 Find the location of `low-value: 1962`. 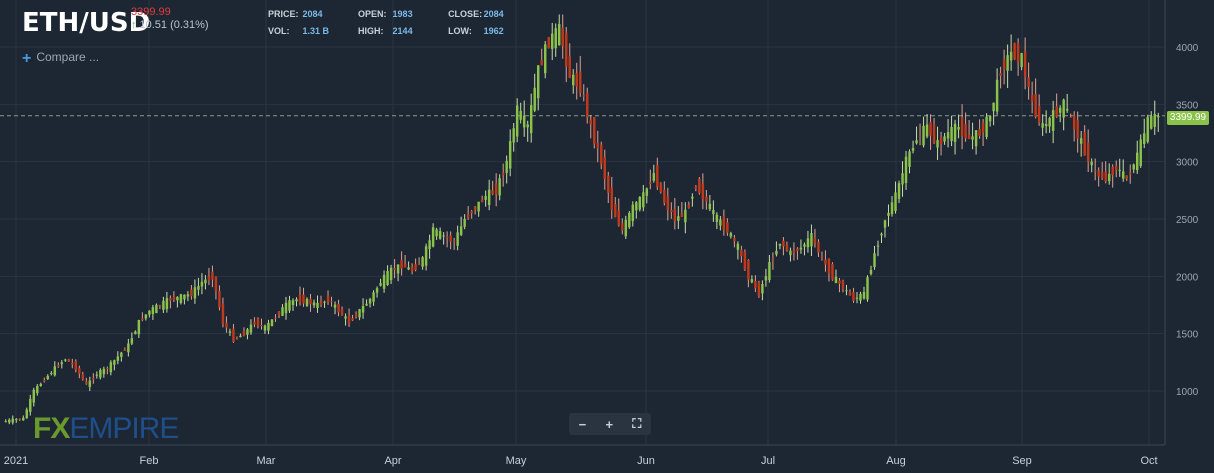

low-value: 1962 is located at coordinates (493, 31).